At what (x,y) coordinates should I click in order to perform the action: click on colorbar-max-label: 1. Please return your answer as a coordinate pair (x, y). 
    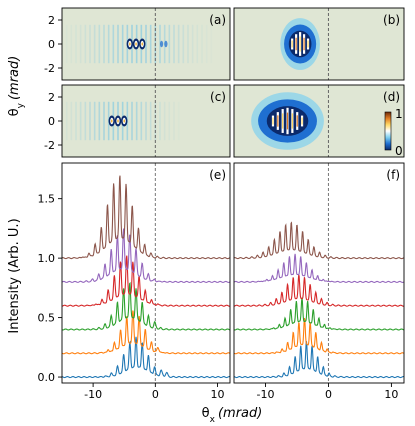
    Looking at the image, I should click on (399, 114).